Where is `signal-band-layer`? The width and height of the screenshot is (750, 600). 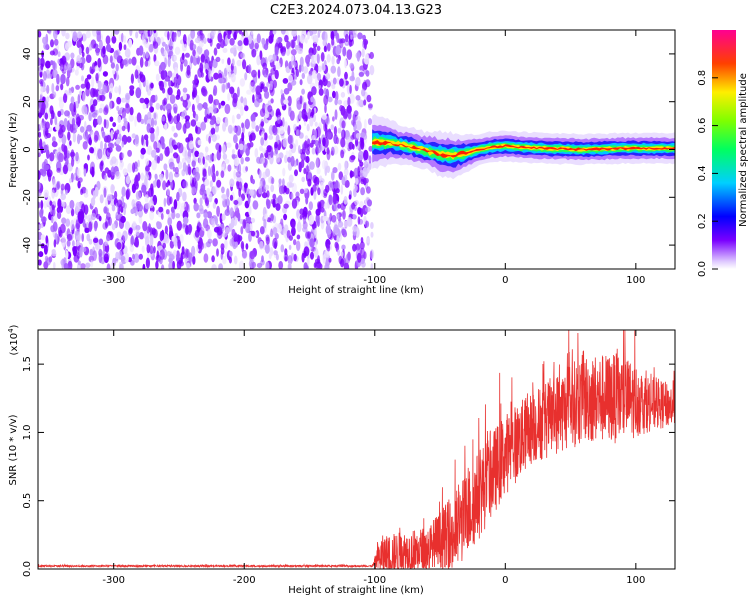
signal-band-layer is located at coordinates (523, 149).